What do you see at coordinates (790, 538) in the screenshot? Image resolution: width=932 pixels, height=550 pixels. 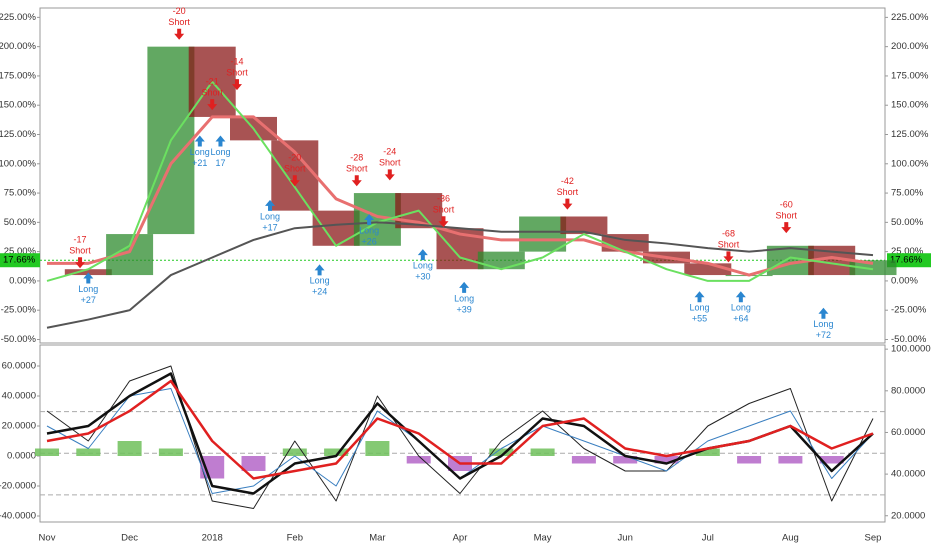 I see `x-tick-label: Aug` at bounding box center [790, 538].